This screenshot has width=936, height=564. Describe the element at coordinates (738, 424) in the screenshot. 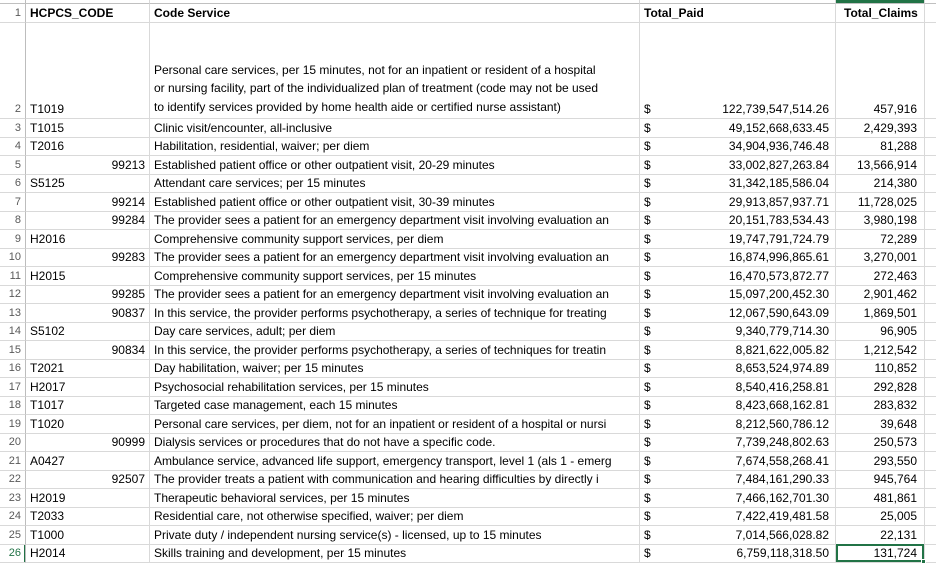

I see `cell-paid: $8,212,560,786.12` at that location.